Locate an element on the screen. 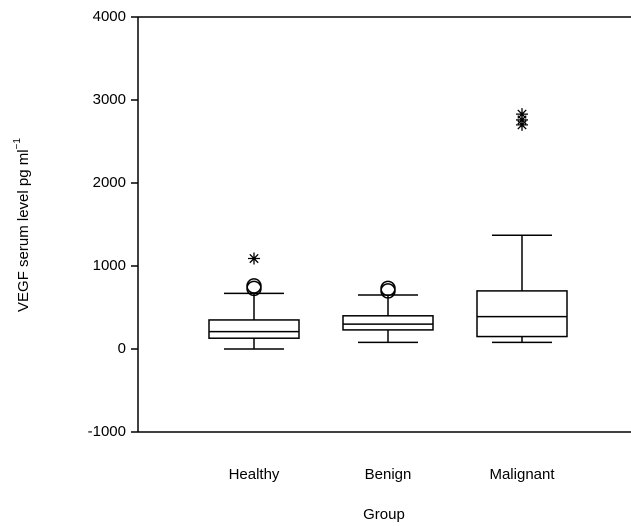 This screenshot has height=527, width=631. y-tick-label: 4000 is located at coordinates (109, 16).